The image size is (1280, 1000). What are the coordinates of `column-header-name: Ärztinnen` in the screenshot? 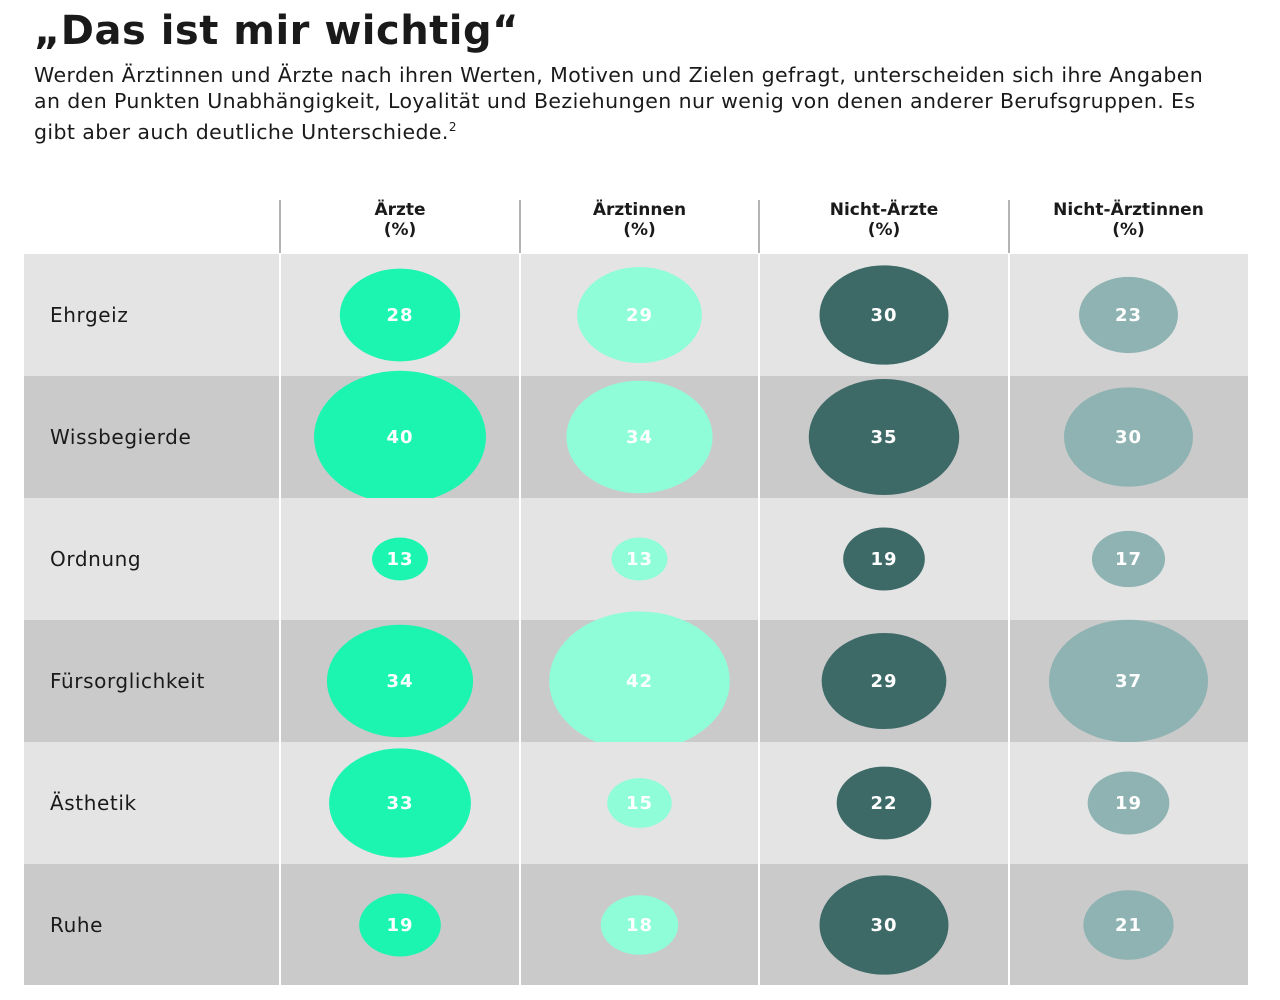 It's located at (639, 209).